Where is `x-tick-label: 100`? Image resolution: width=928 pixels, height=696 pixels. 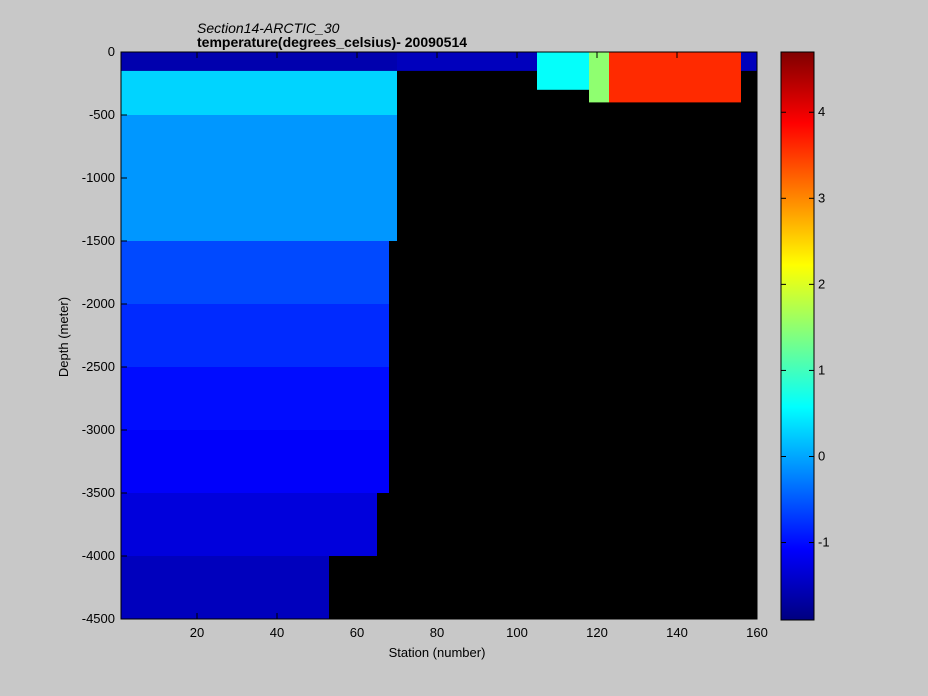
x-tick-label: 100 is located at coordinates (517, 632).